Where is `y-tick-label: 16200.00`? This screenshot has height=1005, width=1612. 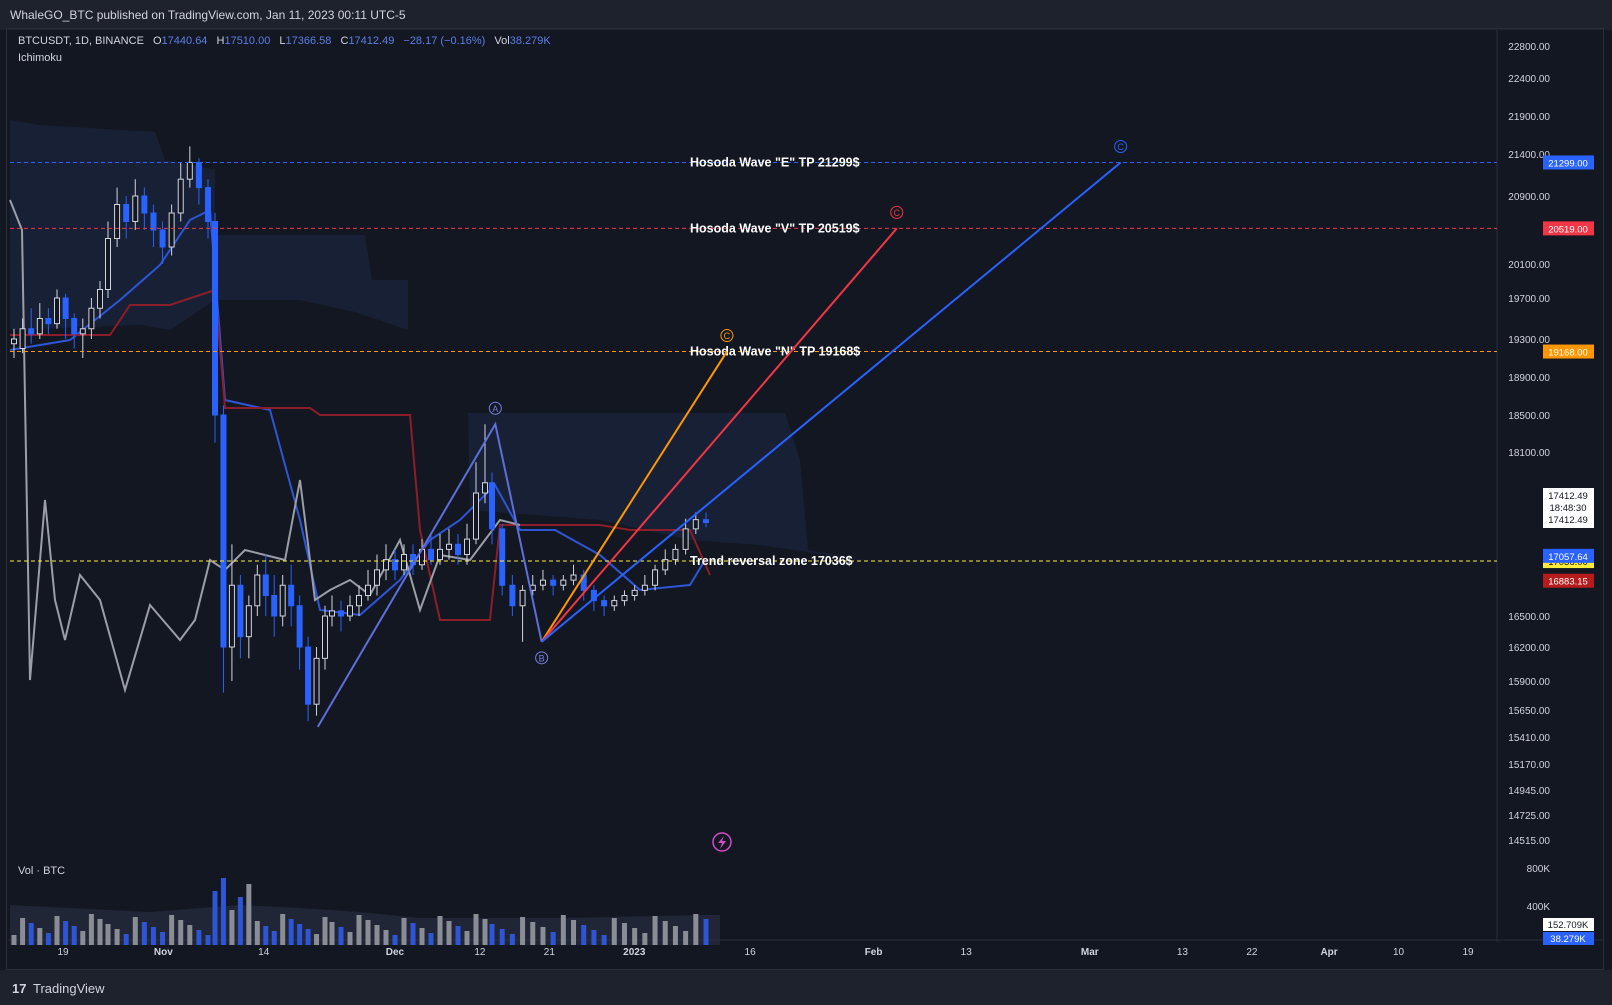 y-tick-label: 16200.00 is located at coordinates (1529, 648).